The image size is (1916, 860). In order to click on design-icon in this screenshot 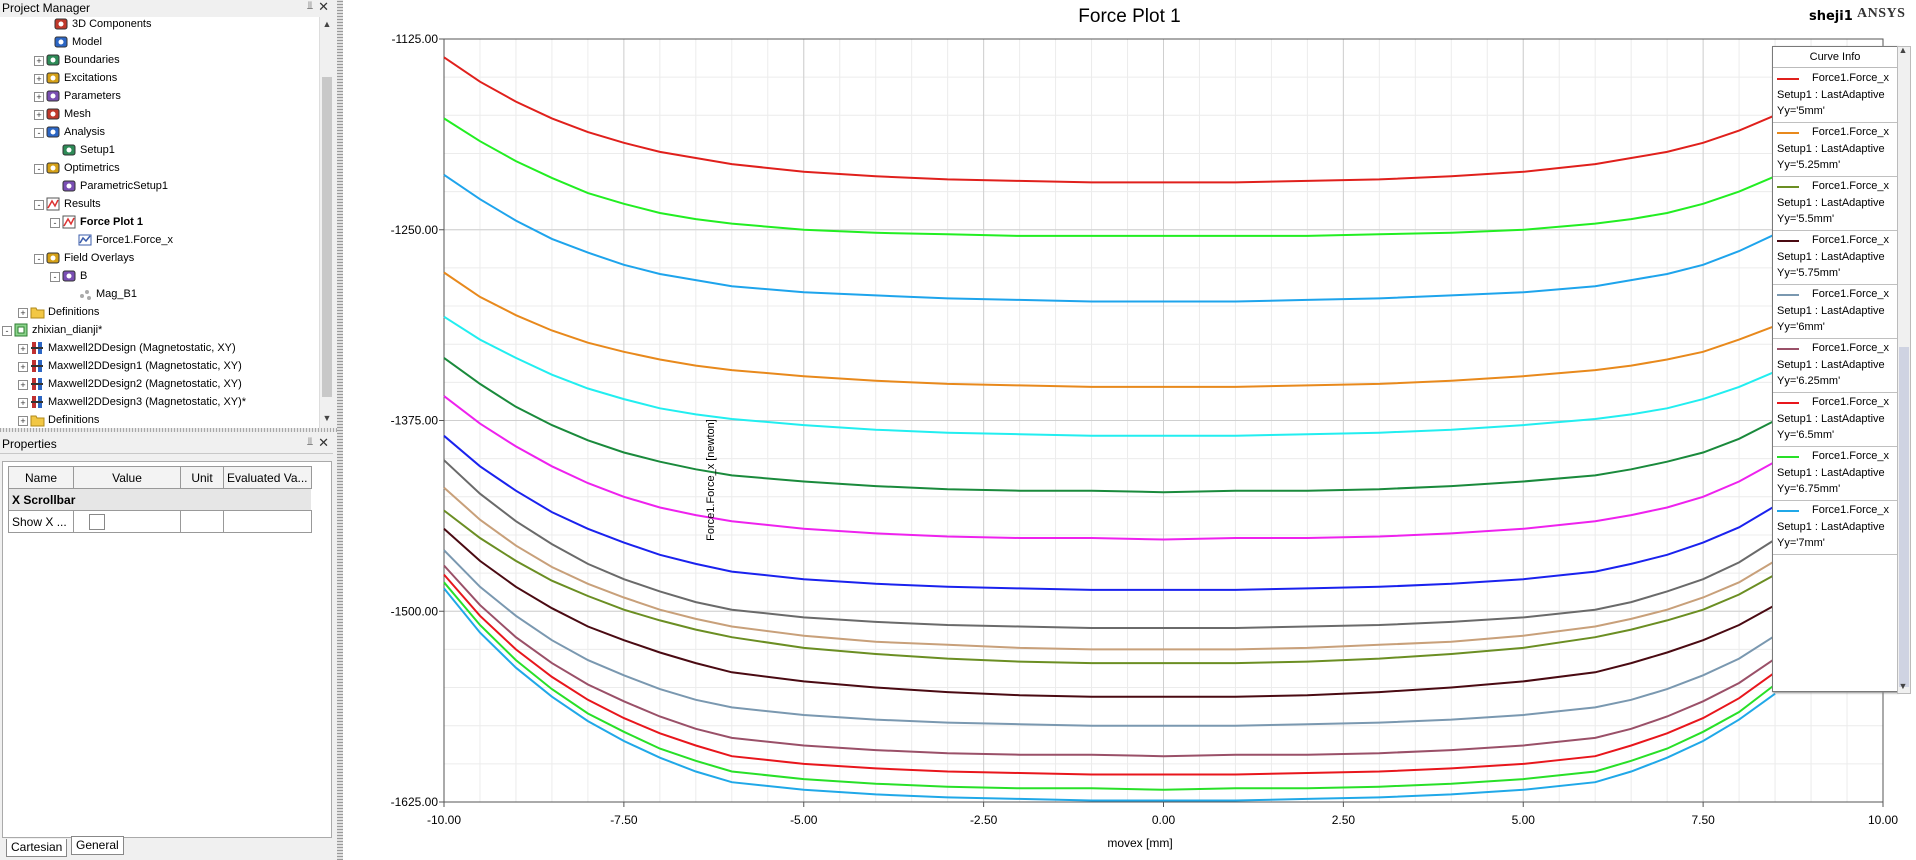, I will do `click(37, 384)`.